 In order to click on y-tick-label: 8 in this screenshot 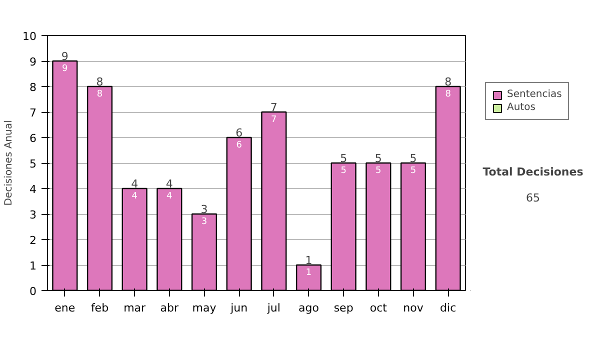, I will do `click(33, 87)`.